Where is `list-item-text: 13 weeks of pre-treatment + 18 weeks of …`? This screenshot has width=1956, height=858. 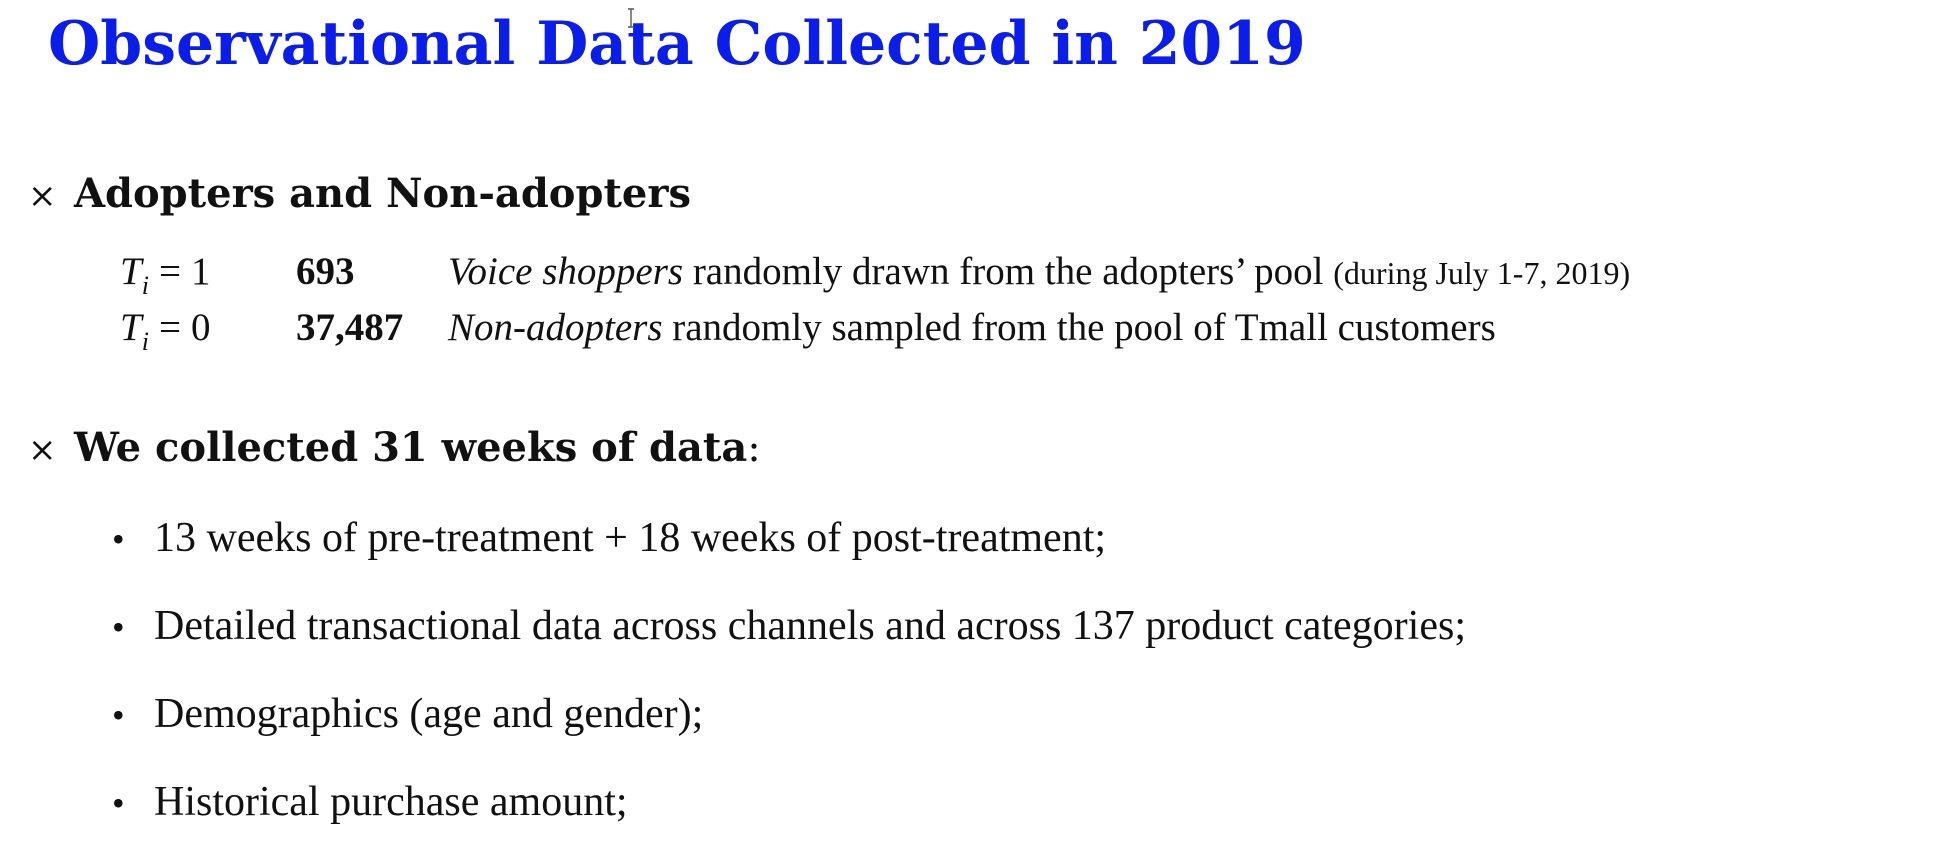
list-item-text: 13 weeks of pre-treatment + 18 weeks of … is located at coordinates (630, 538).